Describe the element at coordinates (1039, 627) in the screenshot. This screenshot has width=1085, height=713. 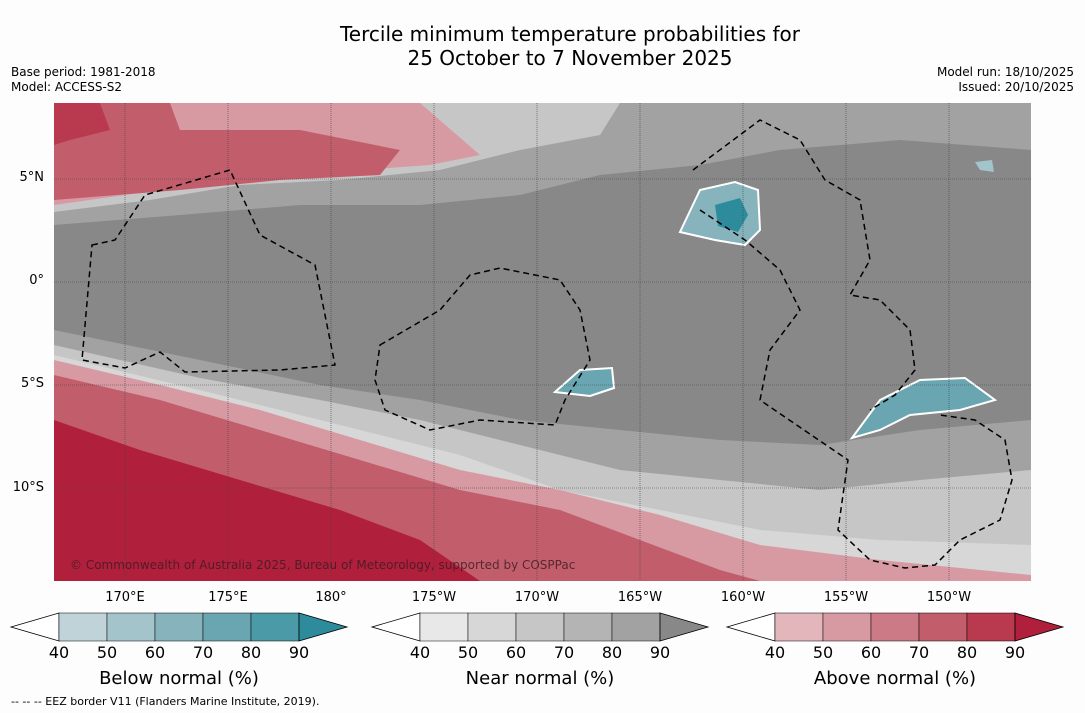
I see `colorbar-above-max-extend` at that location.